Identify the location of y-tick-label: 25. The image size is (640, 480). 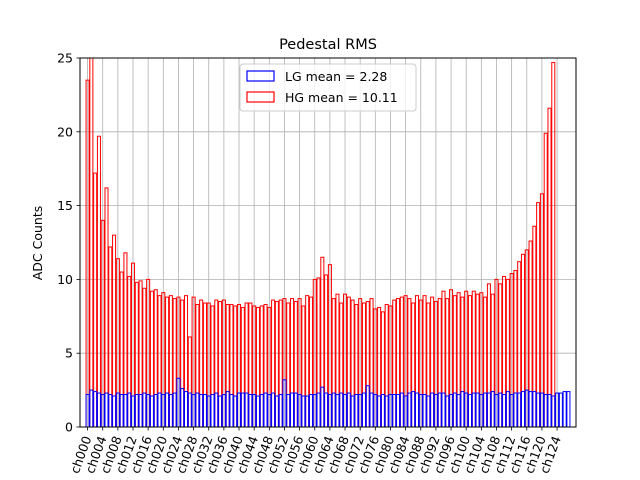
(65, 58).